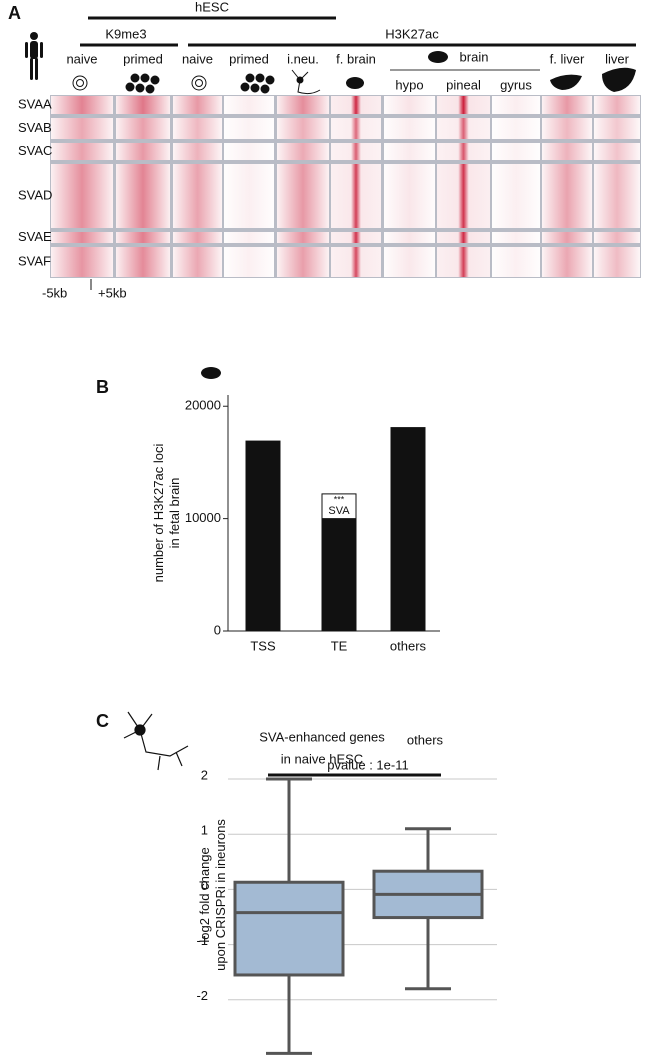 Image resolution: width=650 pixels, height=1055 pixels. Describe the element at coordinates (567, 58) in the screenshot. I see `column-label: f. liver` at that location.